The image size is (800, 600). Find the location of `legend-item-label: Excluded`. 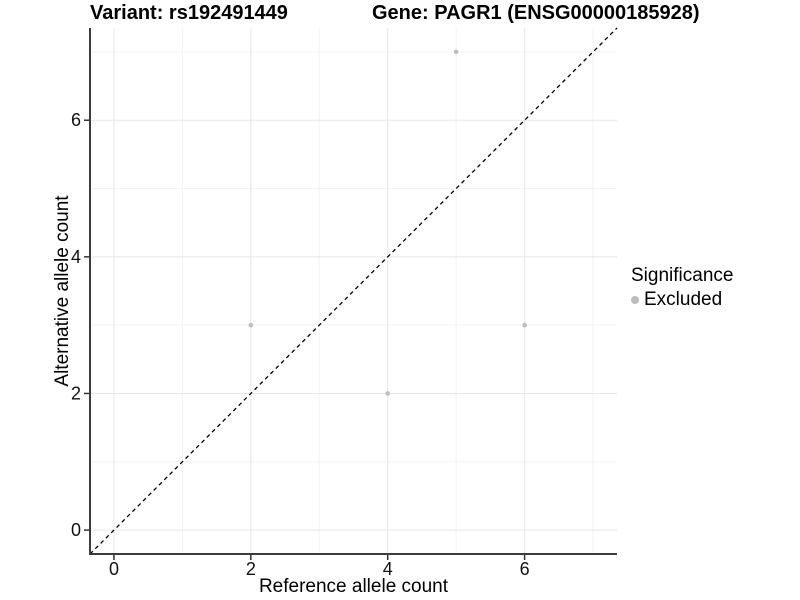

legend-item-label: Excluded is located at coordinates (683, 299).